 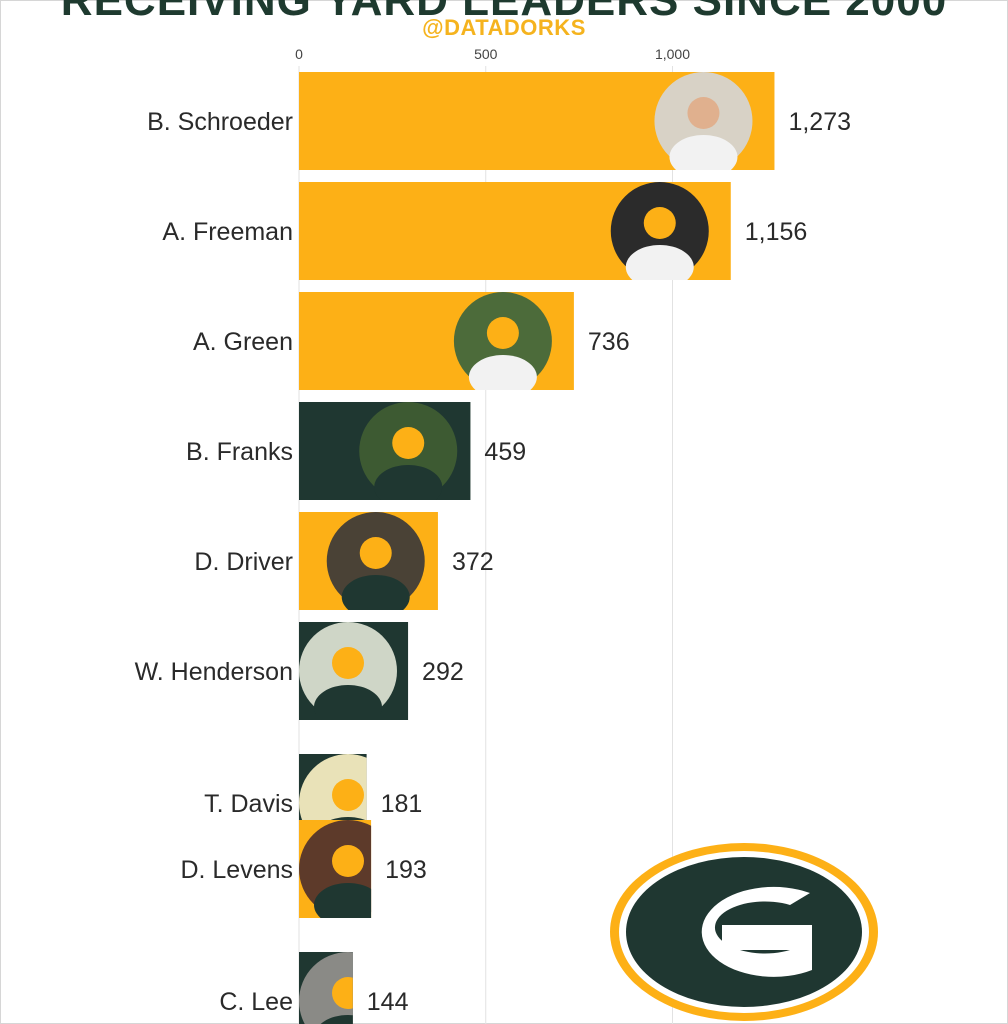 I want to click on value-label: 144, so click(x=388, y=1002).